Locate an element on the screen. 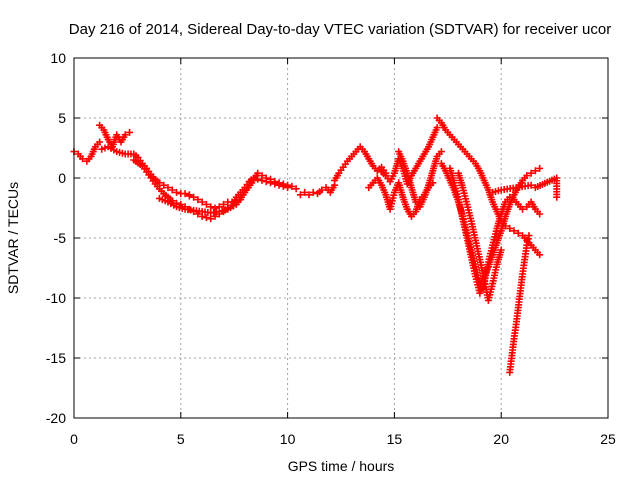 This screenshot has width=640, height=480. y-tick-label: -15 is located at coordinates (56, 358).